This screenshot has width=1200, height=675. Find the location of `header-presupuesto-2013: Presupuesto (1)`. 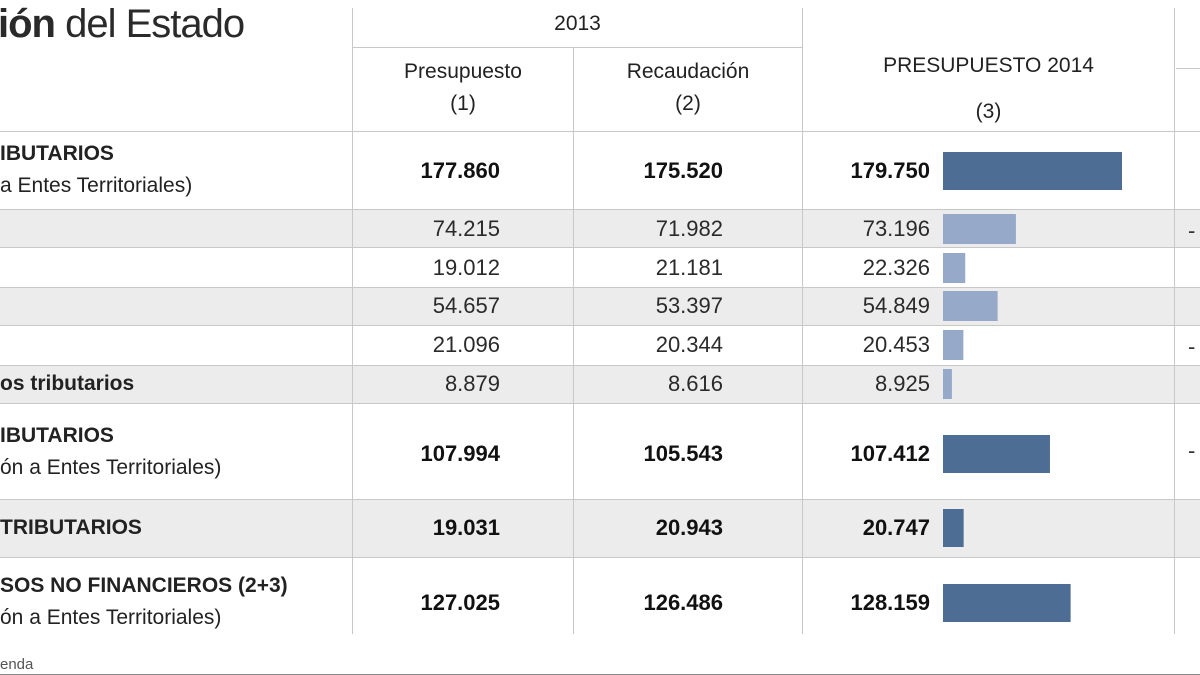

header-presupuesto-2013: Presupuesto (1) is located at coordinates (463, 88).